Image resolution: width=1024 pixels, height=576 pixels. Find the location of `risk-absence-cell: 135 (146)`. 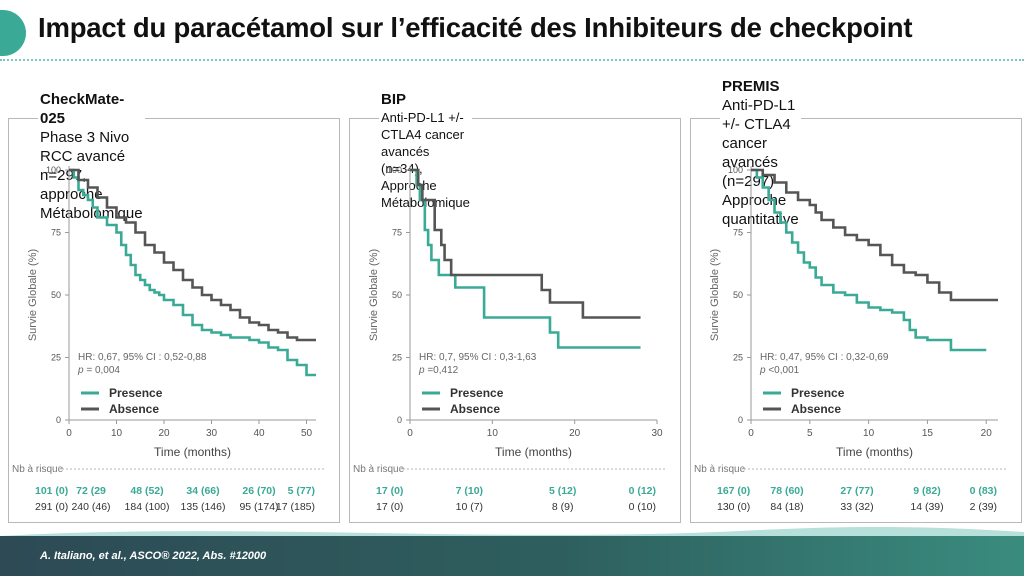

risk-absence-cell: 135 (146) is located at coordinates (203, 507).